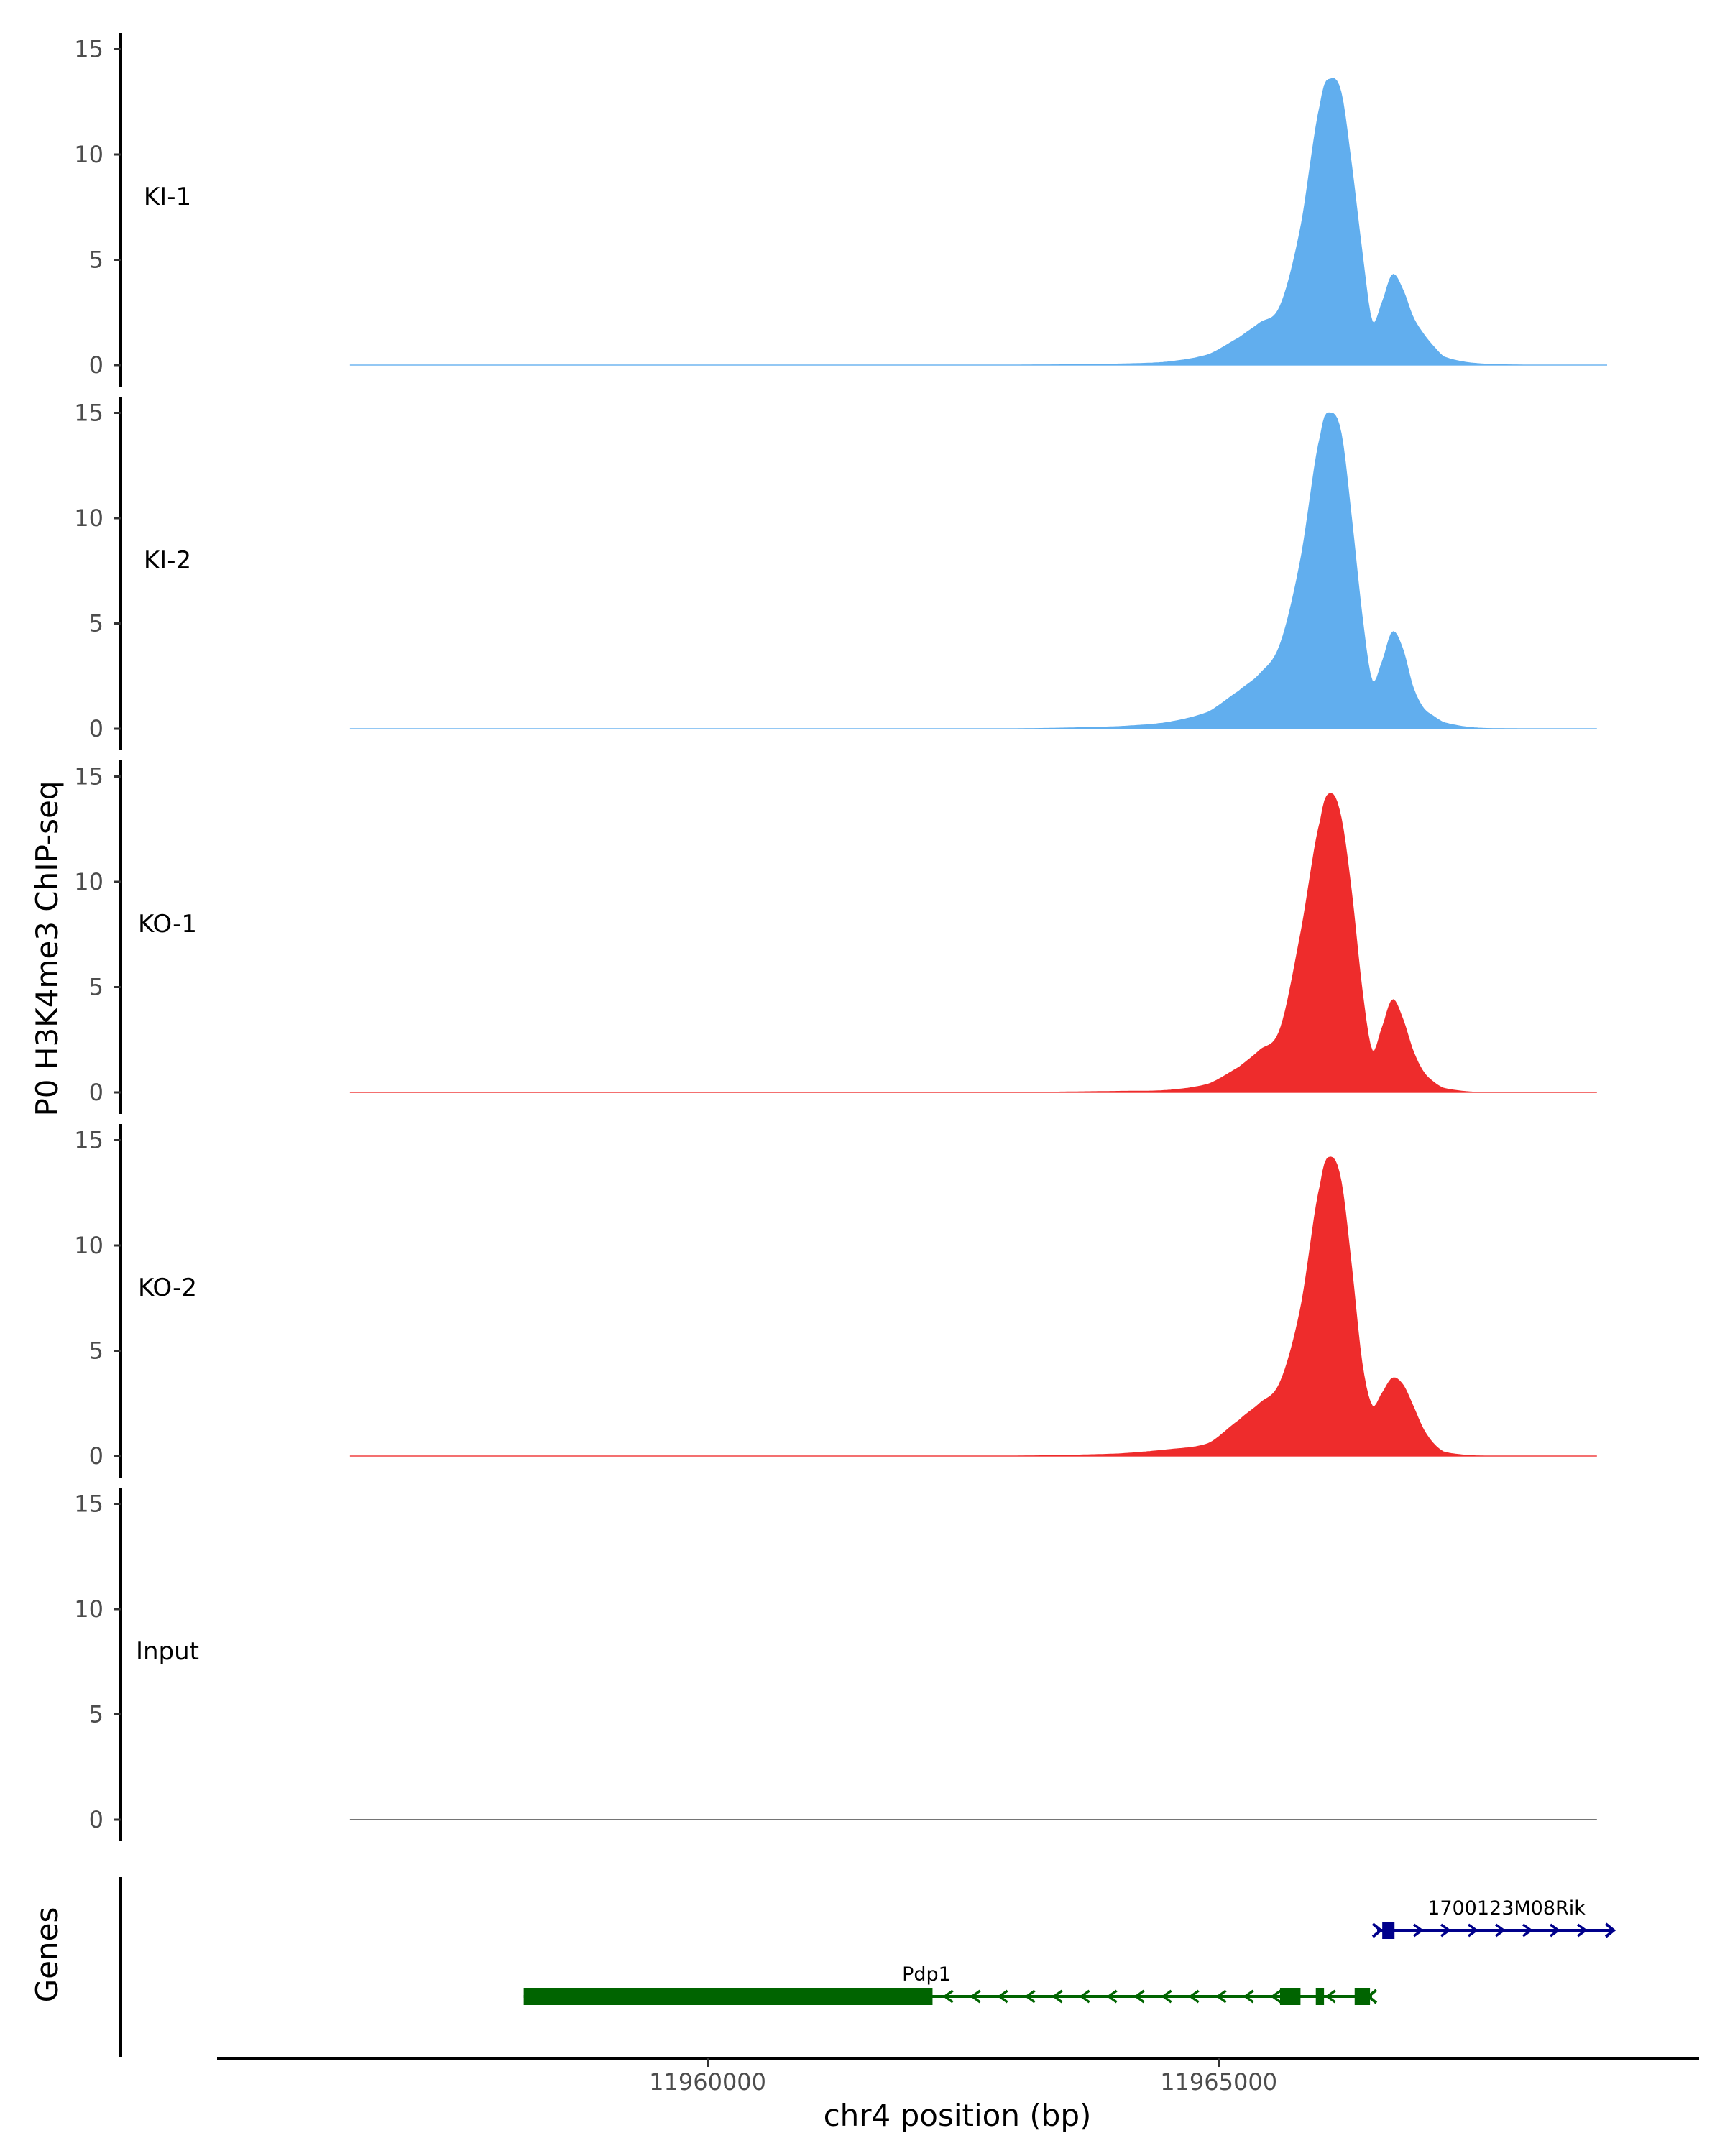  What do you see at coordinates (835, 1665) in the screenshot?
I see `track-input: 0 5 10 15 Input` at bounding box center [835, 1665].